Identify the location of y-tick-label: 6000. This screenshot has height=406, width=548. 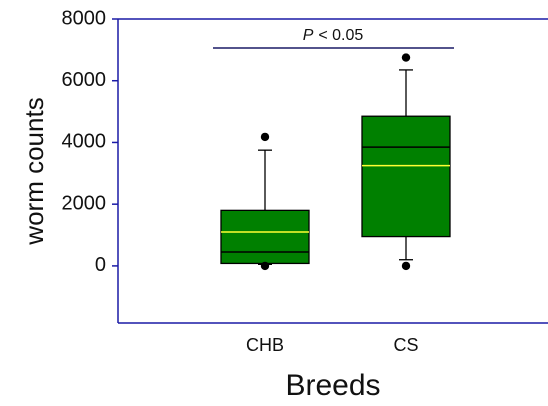
(84, 80).